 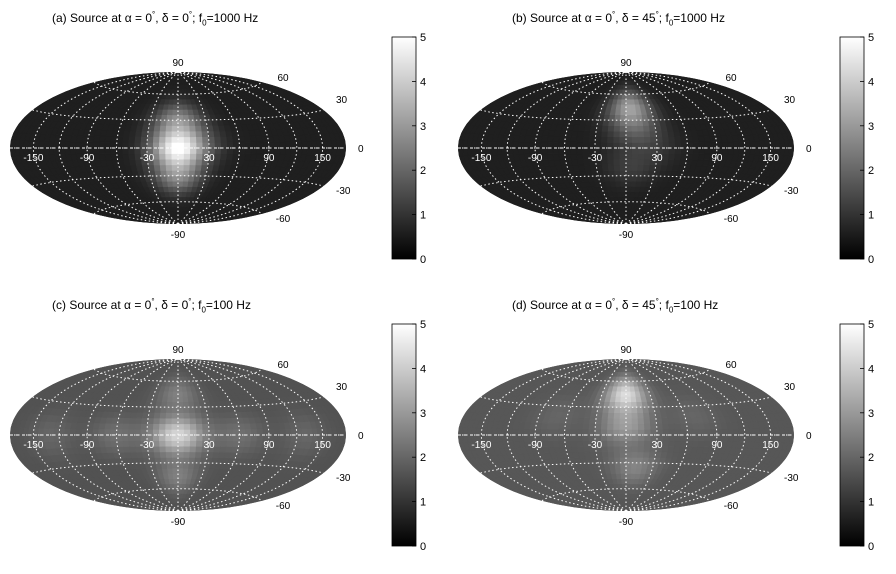 What do you see at coordinates (154, 14) in the screenshot?
I see `title-deg: °` at bounding box center [154, 14].